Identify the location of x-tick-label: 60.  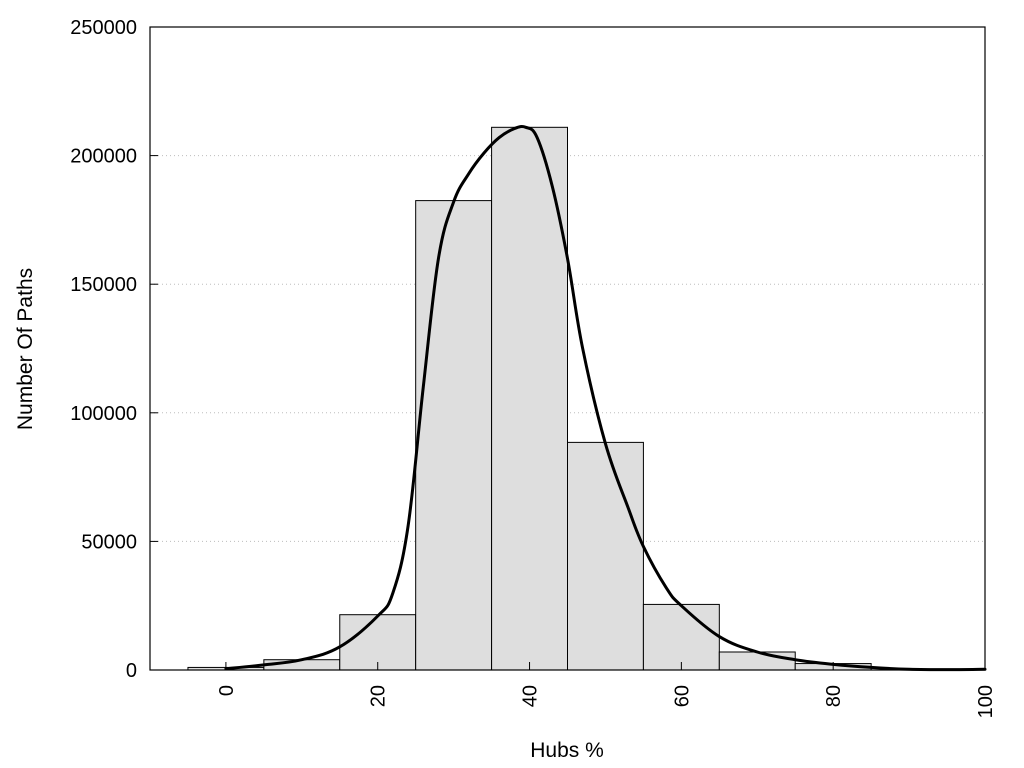
(682, 696).